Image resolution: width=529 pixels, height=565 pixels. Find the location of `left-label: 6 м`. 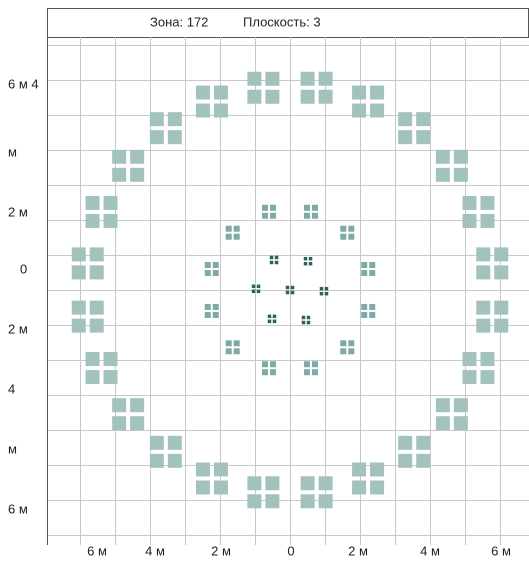

left-label: 6 м is located at coordinates (18, 508).